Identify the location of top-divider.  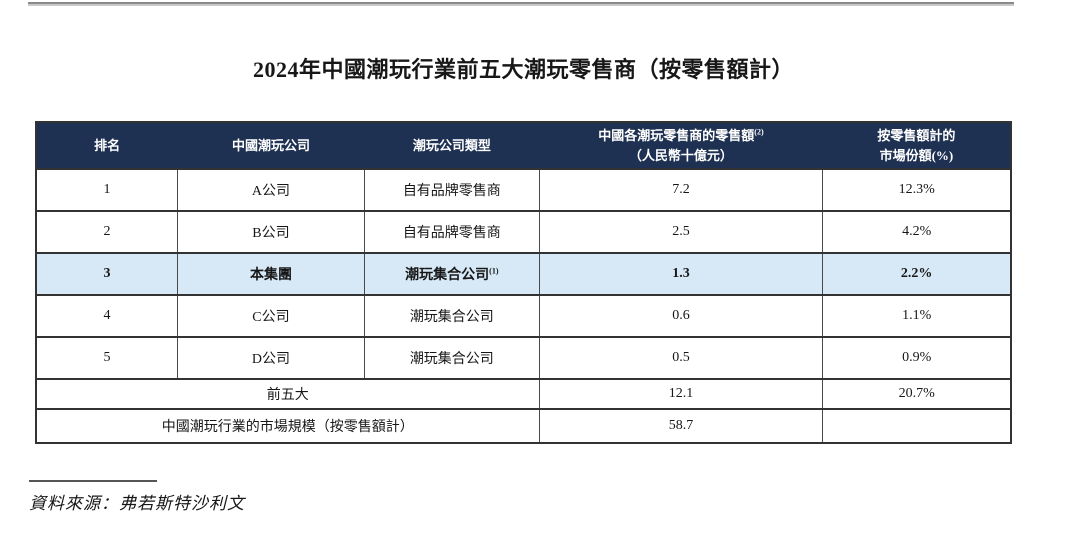
(521, 4).